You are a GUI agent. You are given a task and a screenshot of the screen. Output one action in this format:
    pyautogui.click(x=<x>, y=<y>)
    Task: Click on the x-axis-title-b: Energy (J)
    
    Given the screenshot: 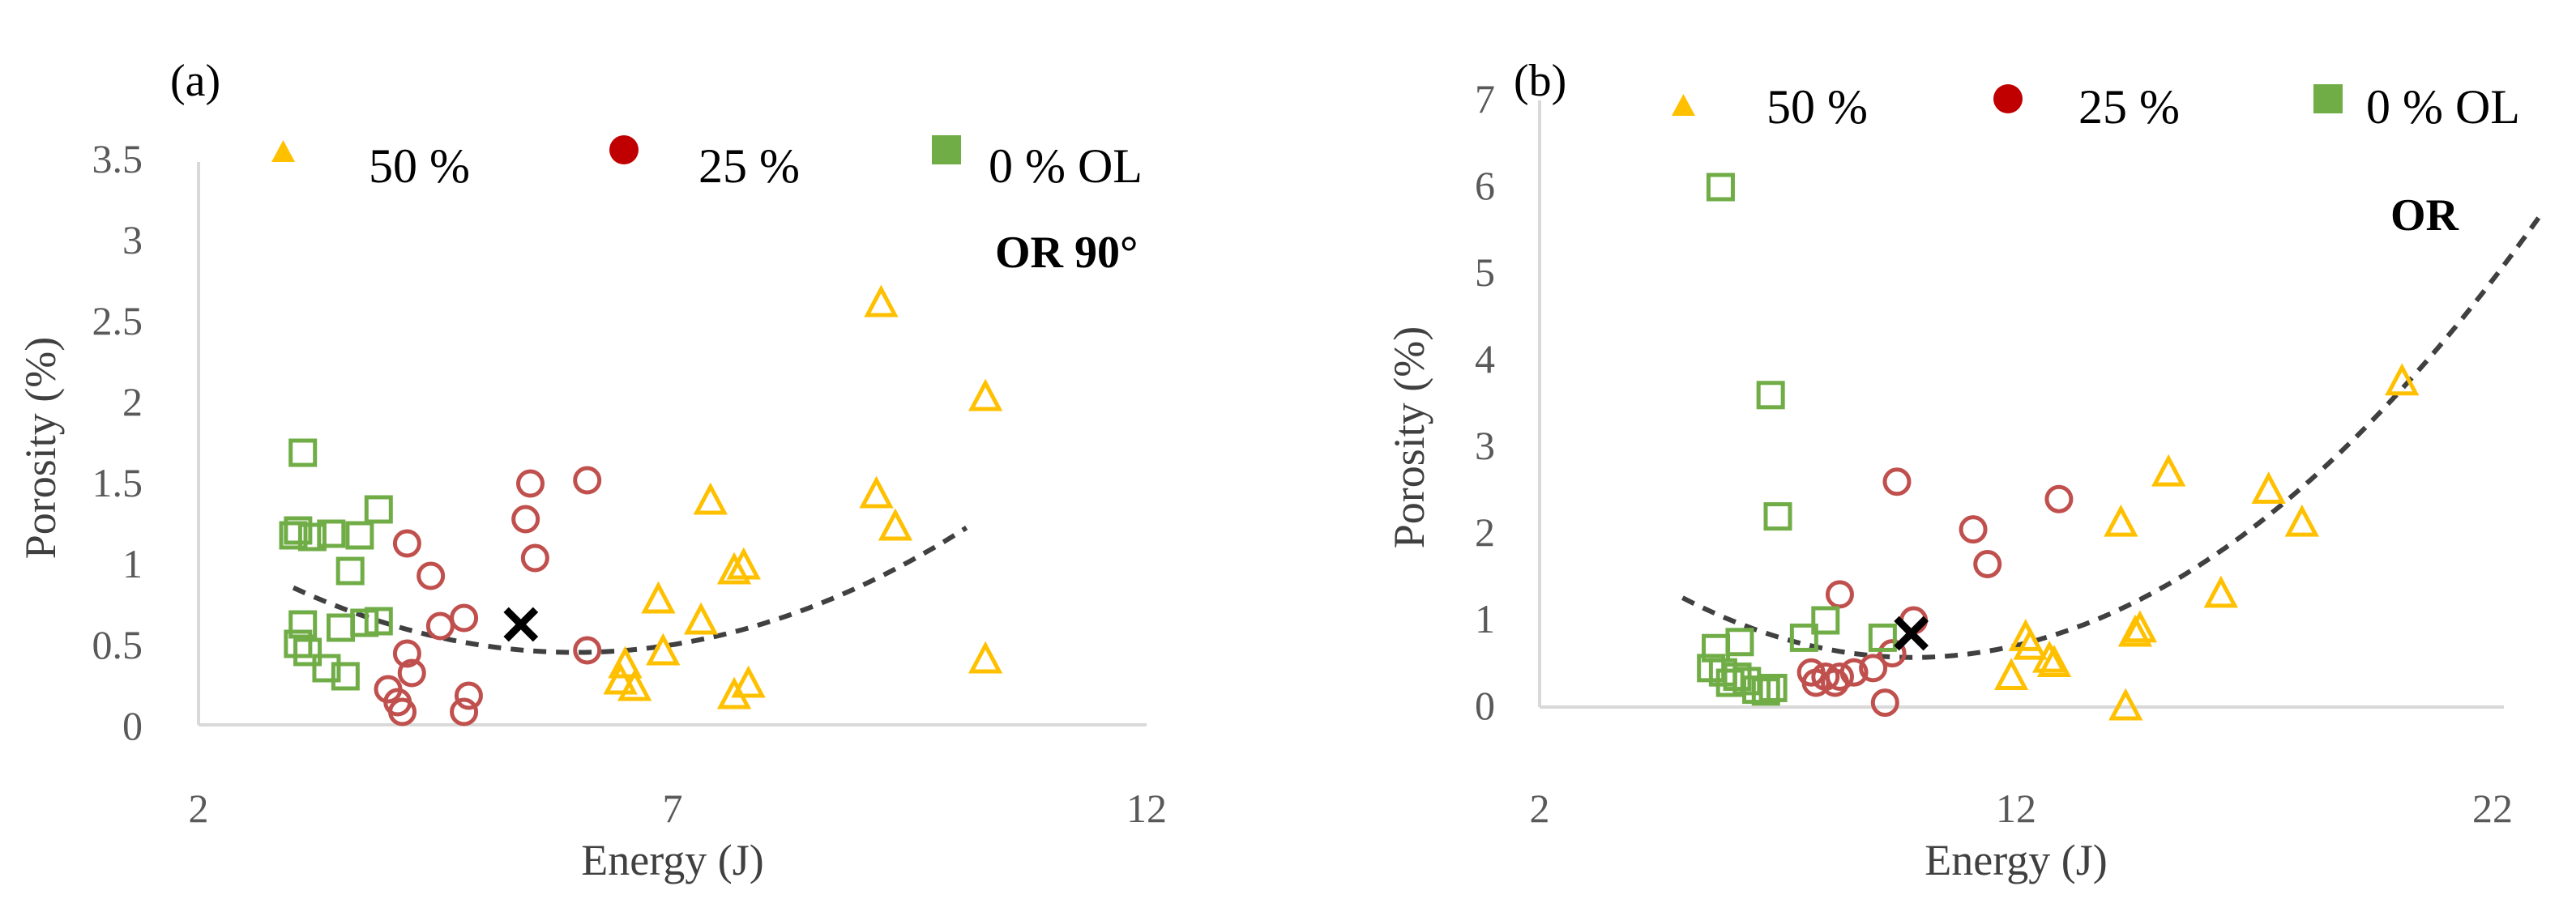 What is the action you would take?
    pyautogui.click(x=2016, y=860)
    